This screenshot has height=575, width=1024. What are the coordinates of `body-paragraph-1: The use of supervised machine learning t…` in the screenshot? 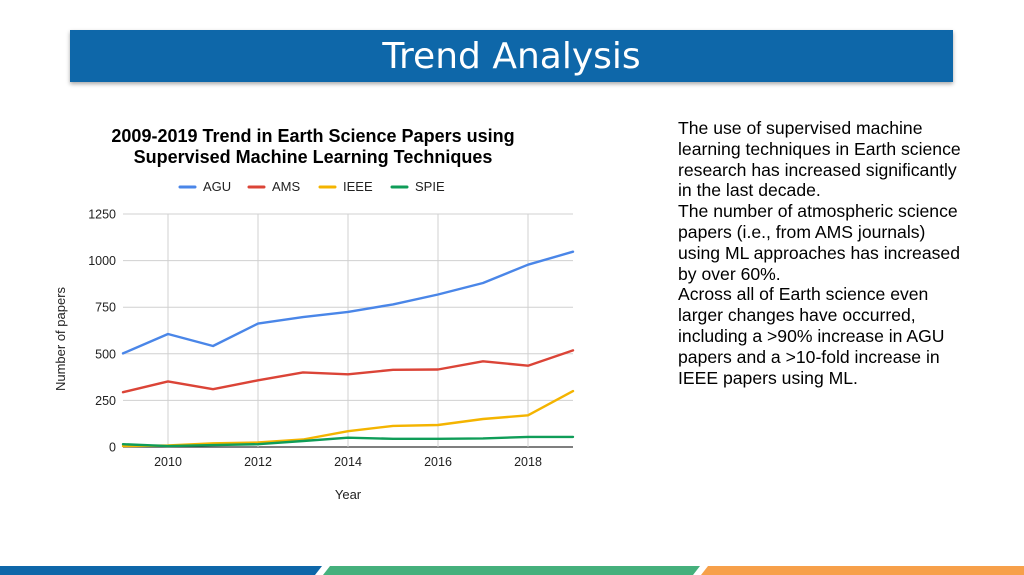 It's located at (819, 159).